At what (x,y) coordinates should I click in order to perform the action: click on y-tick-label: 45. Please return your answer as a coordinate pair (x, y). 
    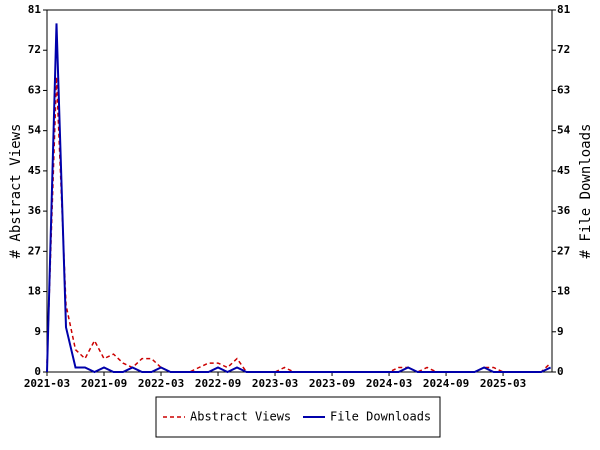
    Looking at the image, I should click on (34, 170).